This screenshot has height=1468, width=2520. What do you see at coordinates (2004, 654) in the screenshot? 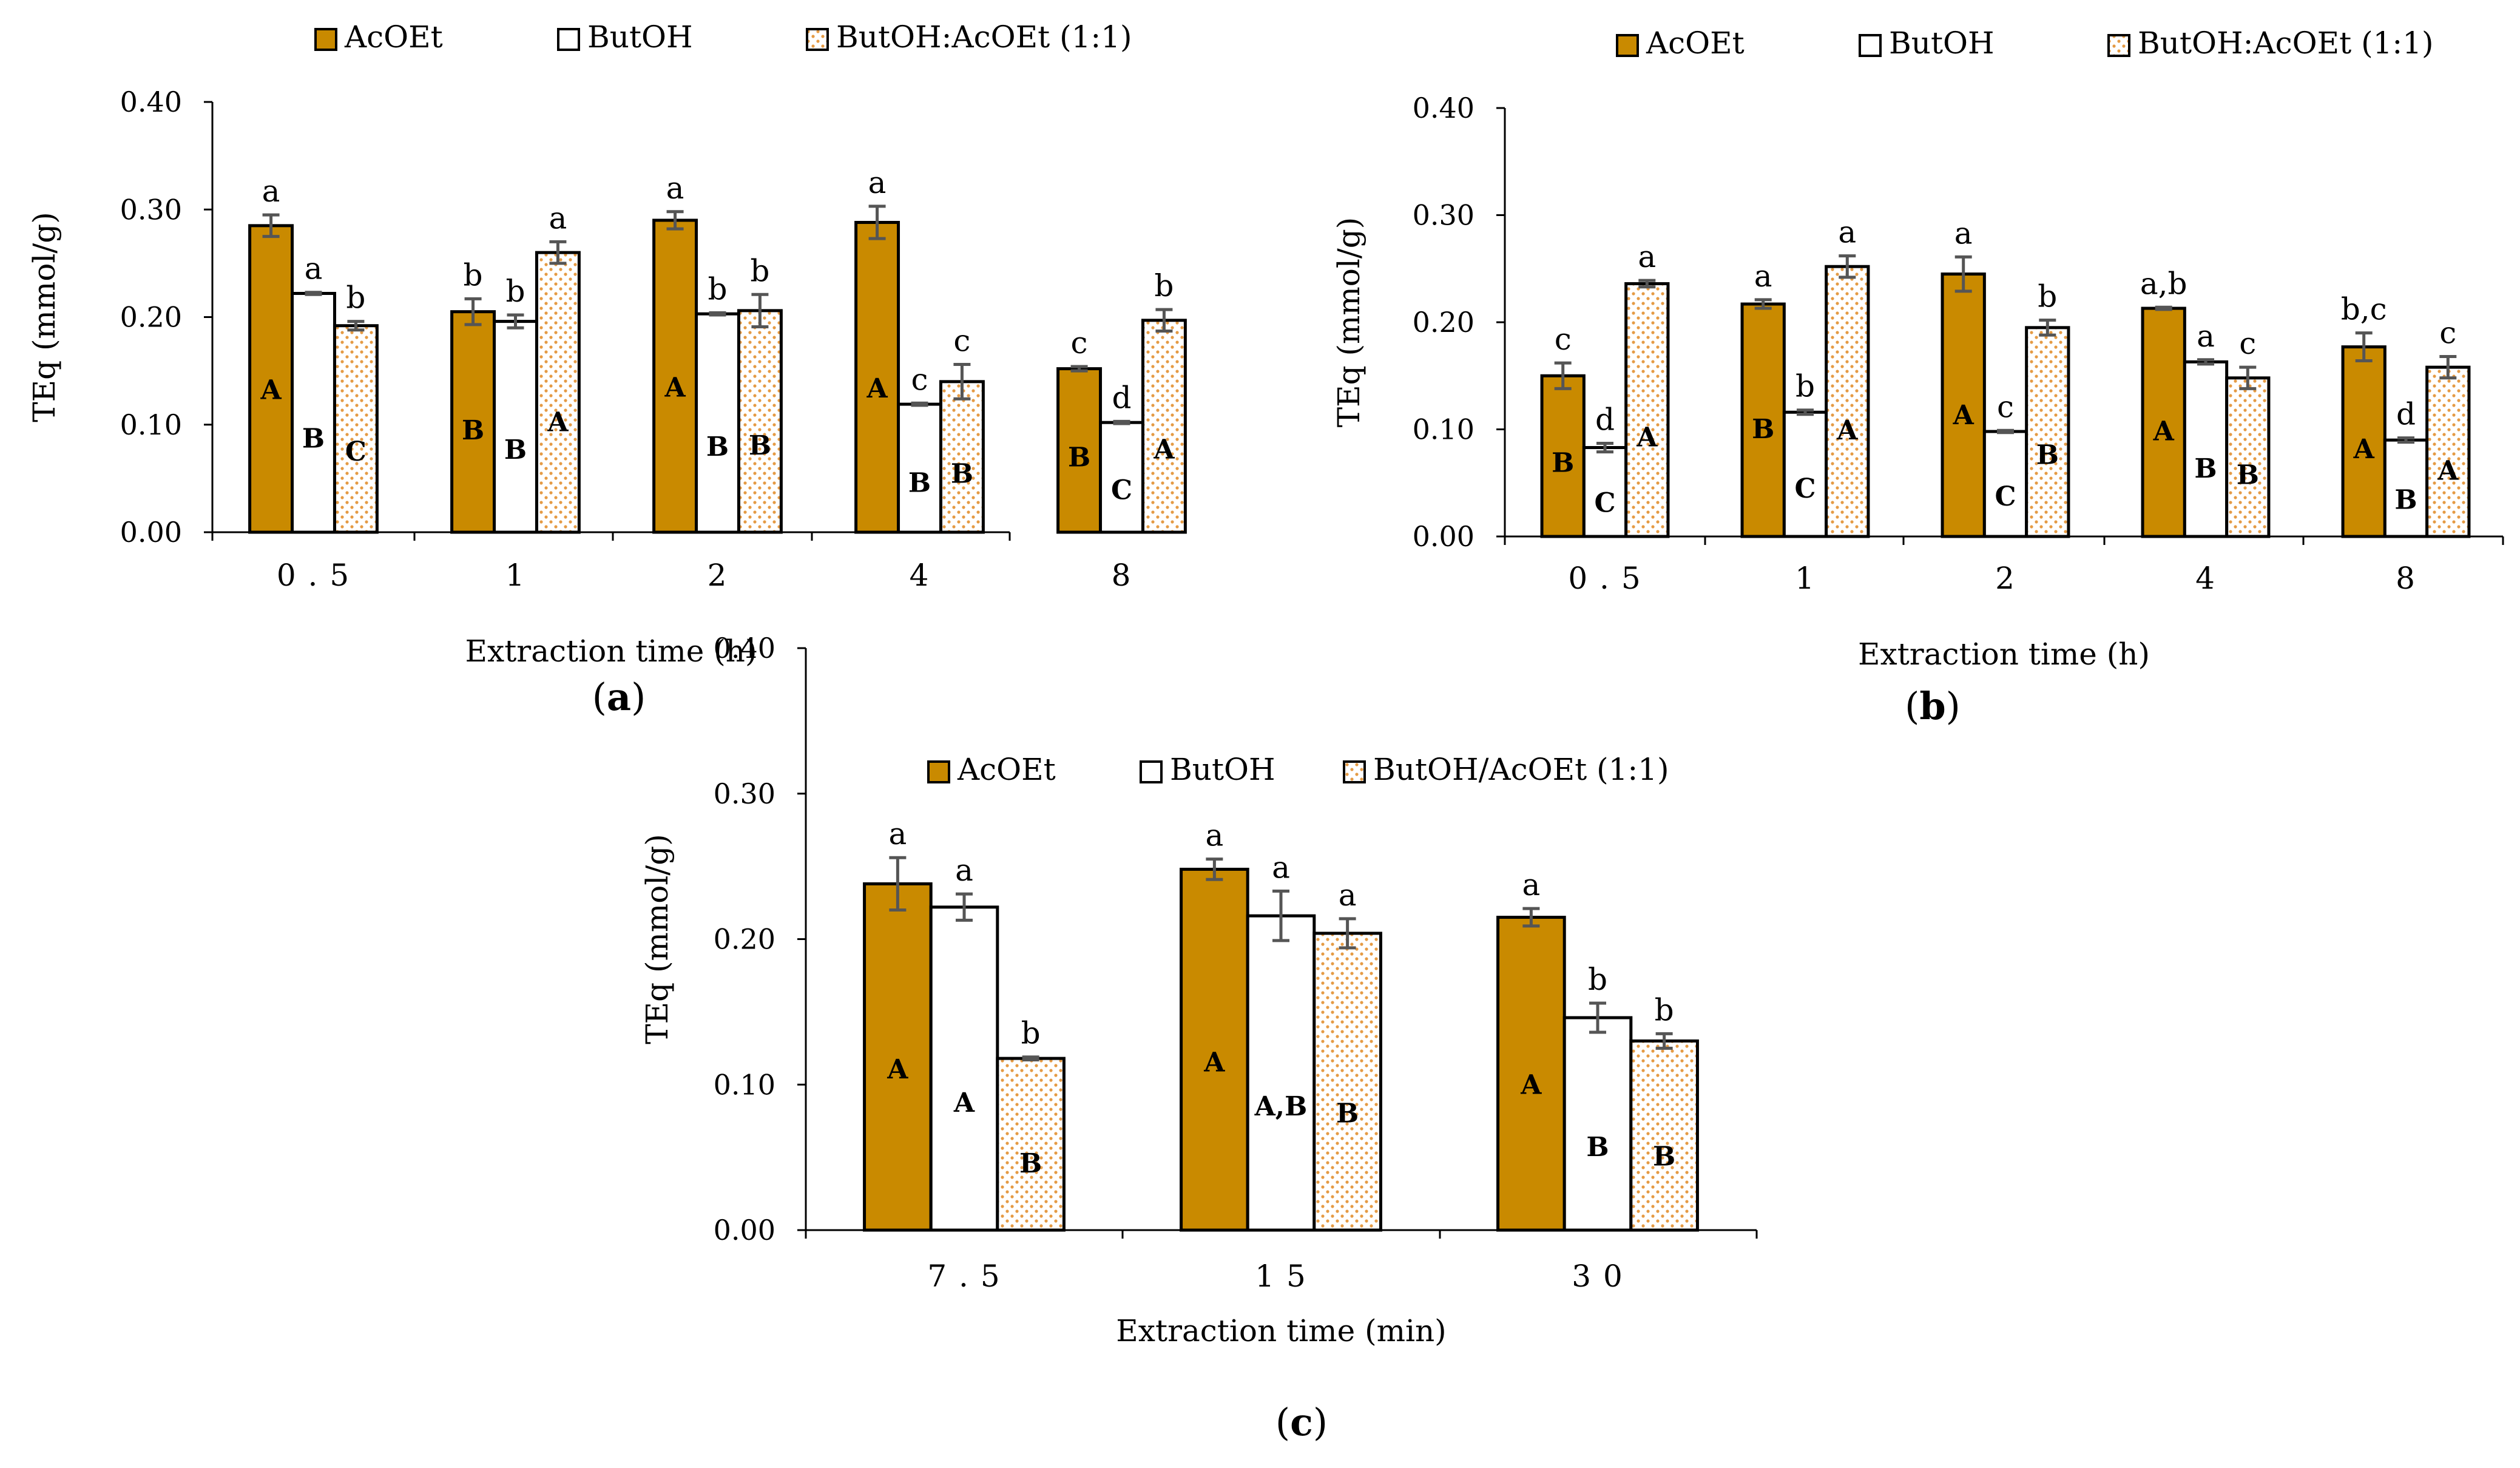
I see `x-axis-label: Extraction time (h)` at bounding box center [2004, 654].